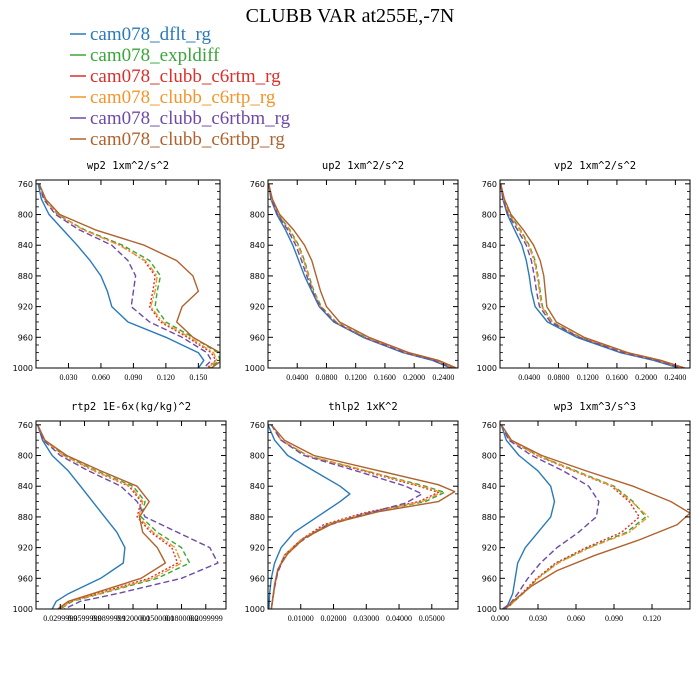 This screenshot has height=700, width=700. I want to click on legend-label: cam078_clubb_c6rtp_rg, so click(183, 97).